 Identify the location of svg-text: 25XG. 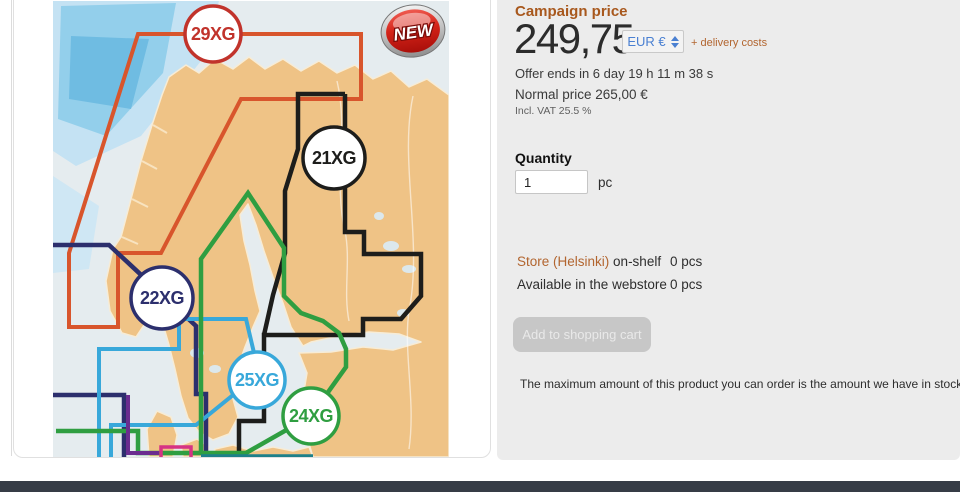
(257, 380).